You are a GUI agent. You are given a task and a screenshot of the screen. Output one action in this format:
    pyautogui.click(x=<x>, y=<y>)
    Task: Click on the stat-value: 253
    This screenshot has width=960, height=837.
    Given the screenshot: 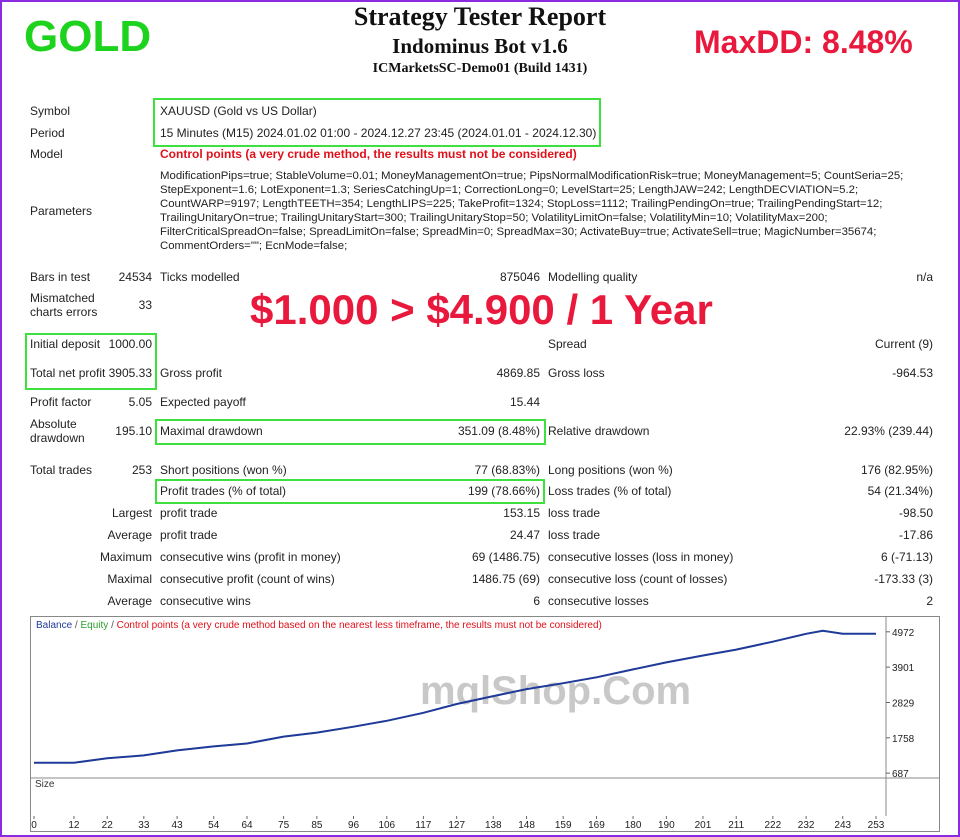 What is the action you would take?
    pyautogui.click(x=141, y=470)
    